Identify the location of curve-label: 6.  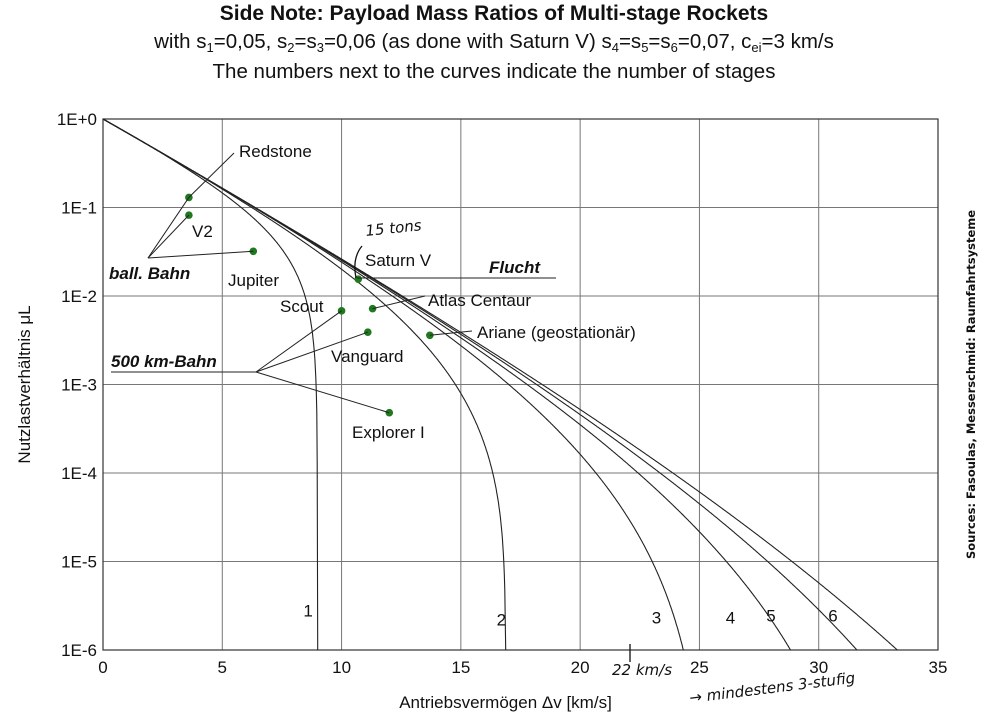
(832, 615).